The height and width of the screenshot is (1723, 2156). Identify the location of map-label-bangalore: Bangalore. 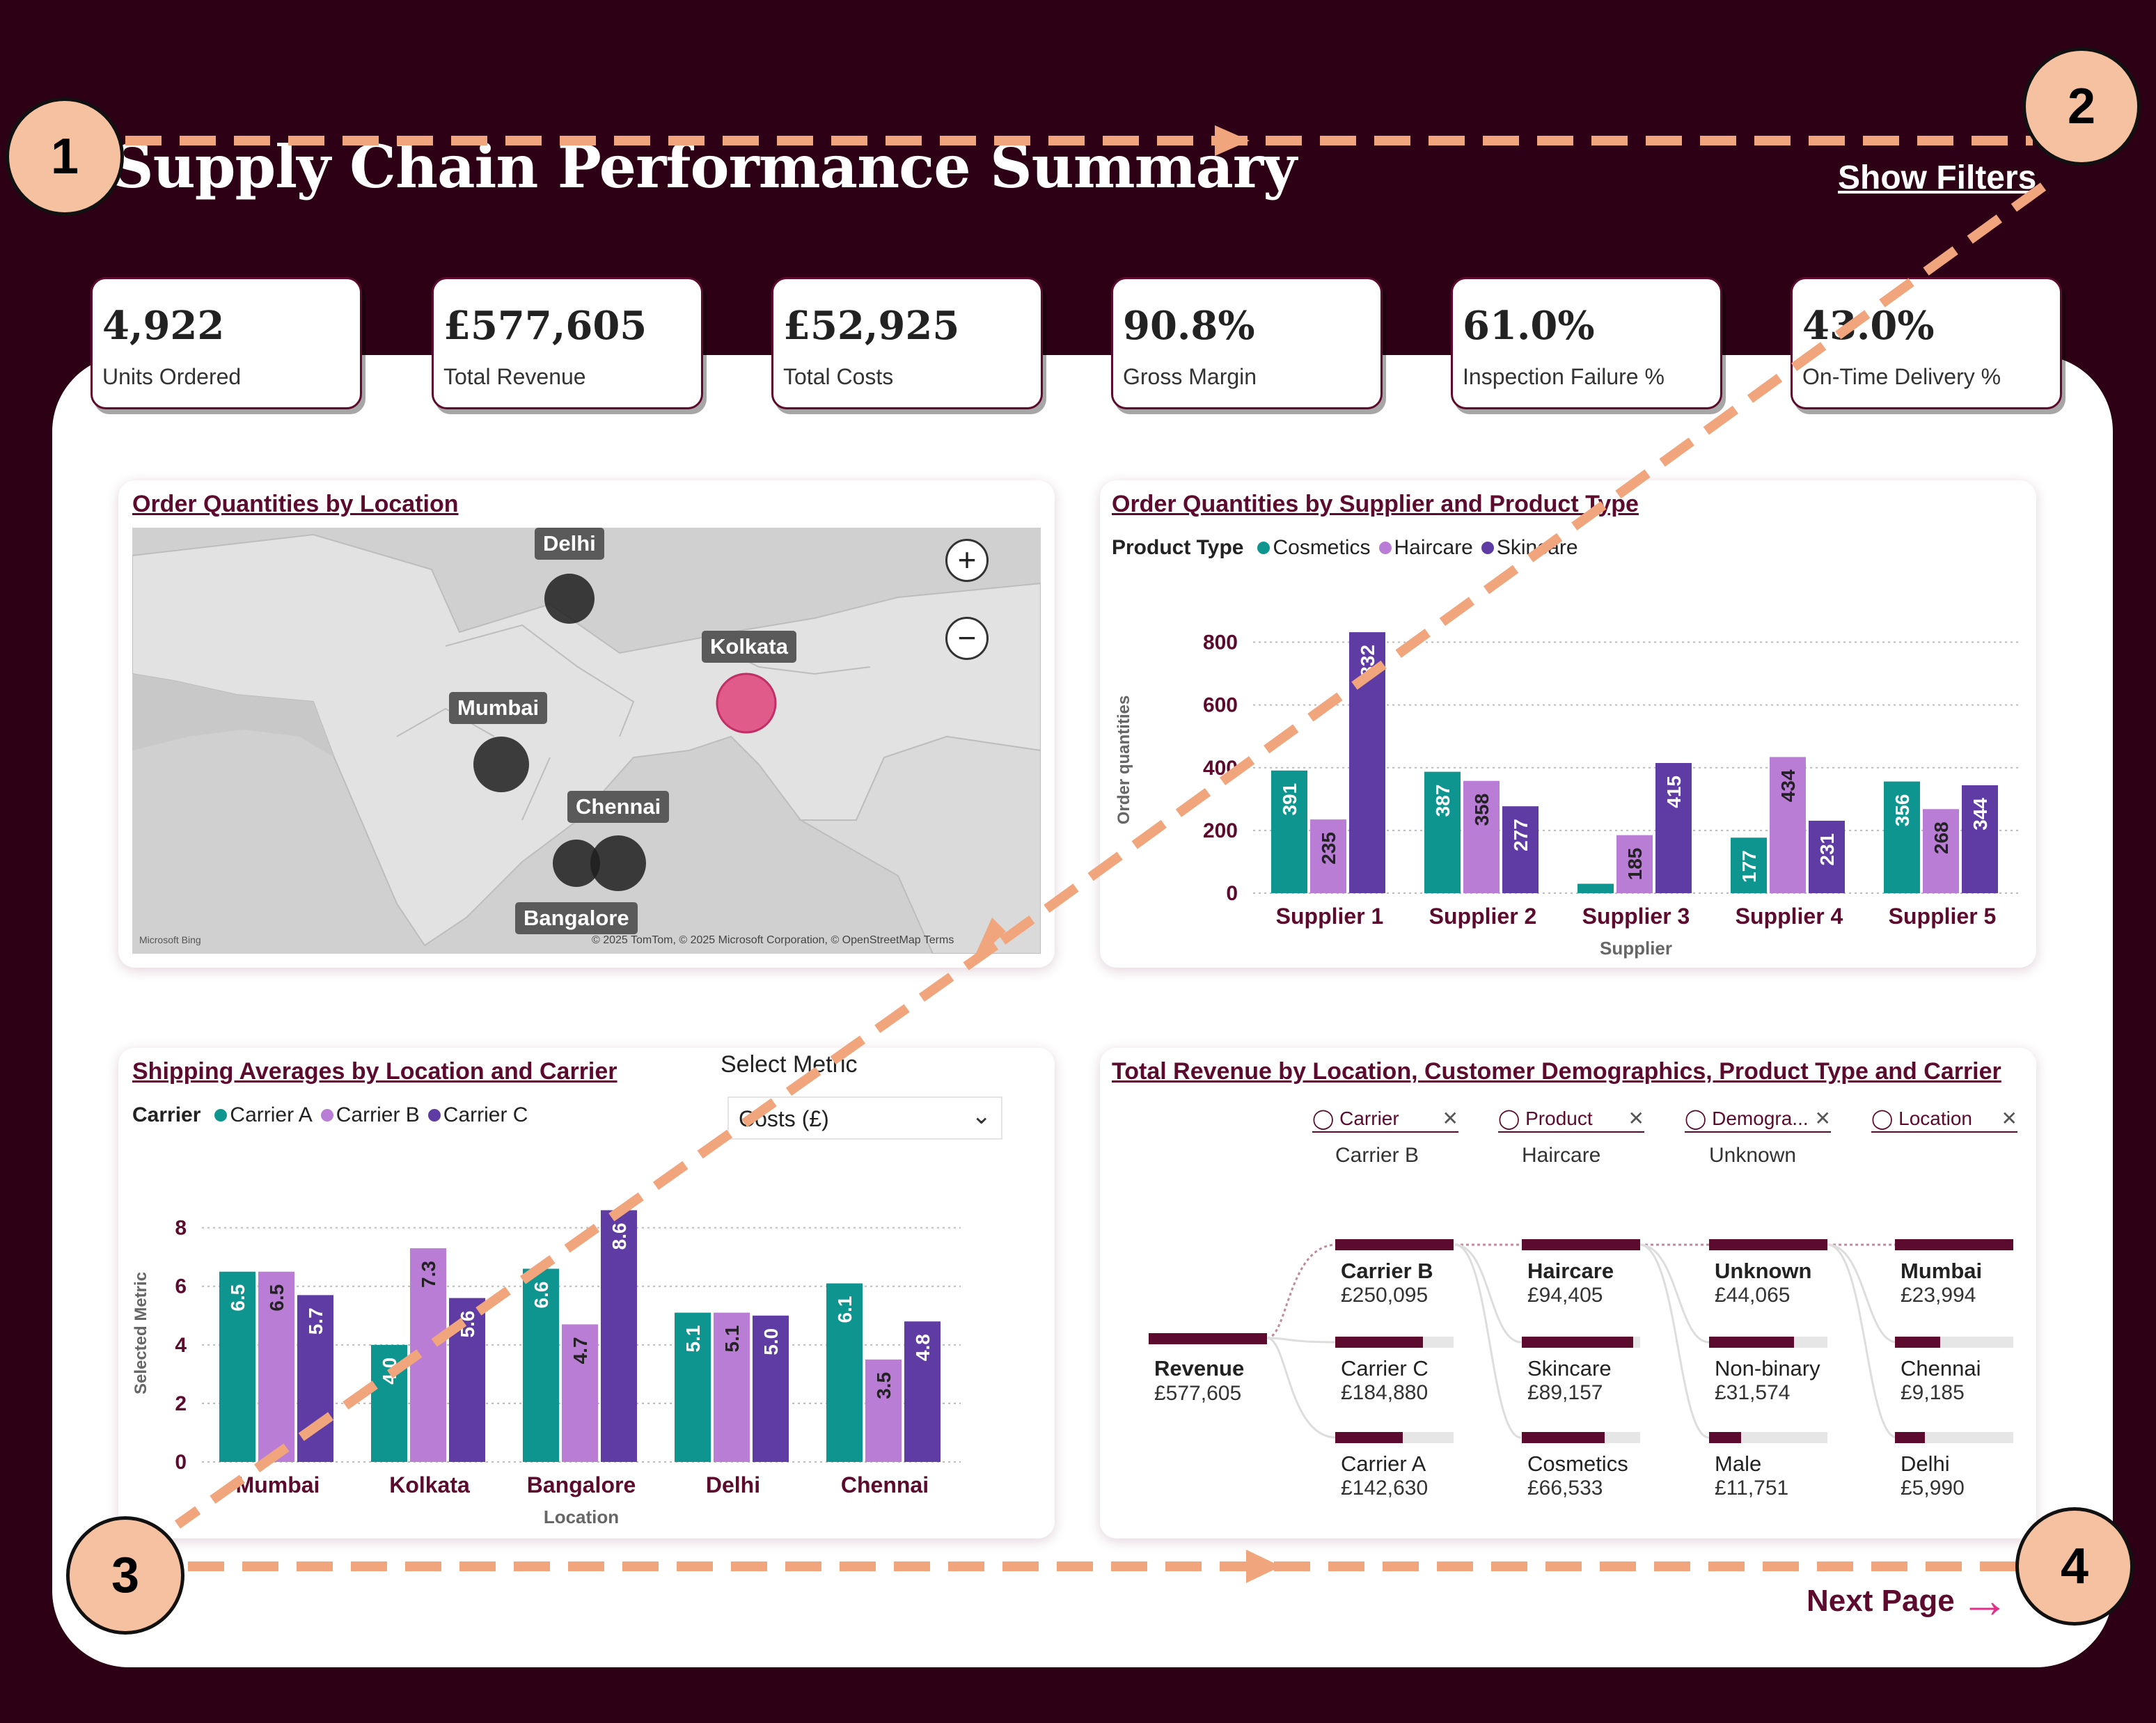
(576, 918).